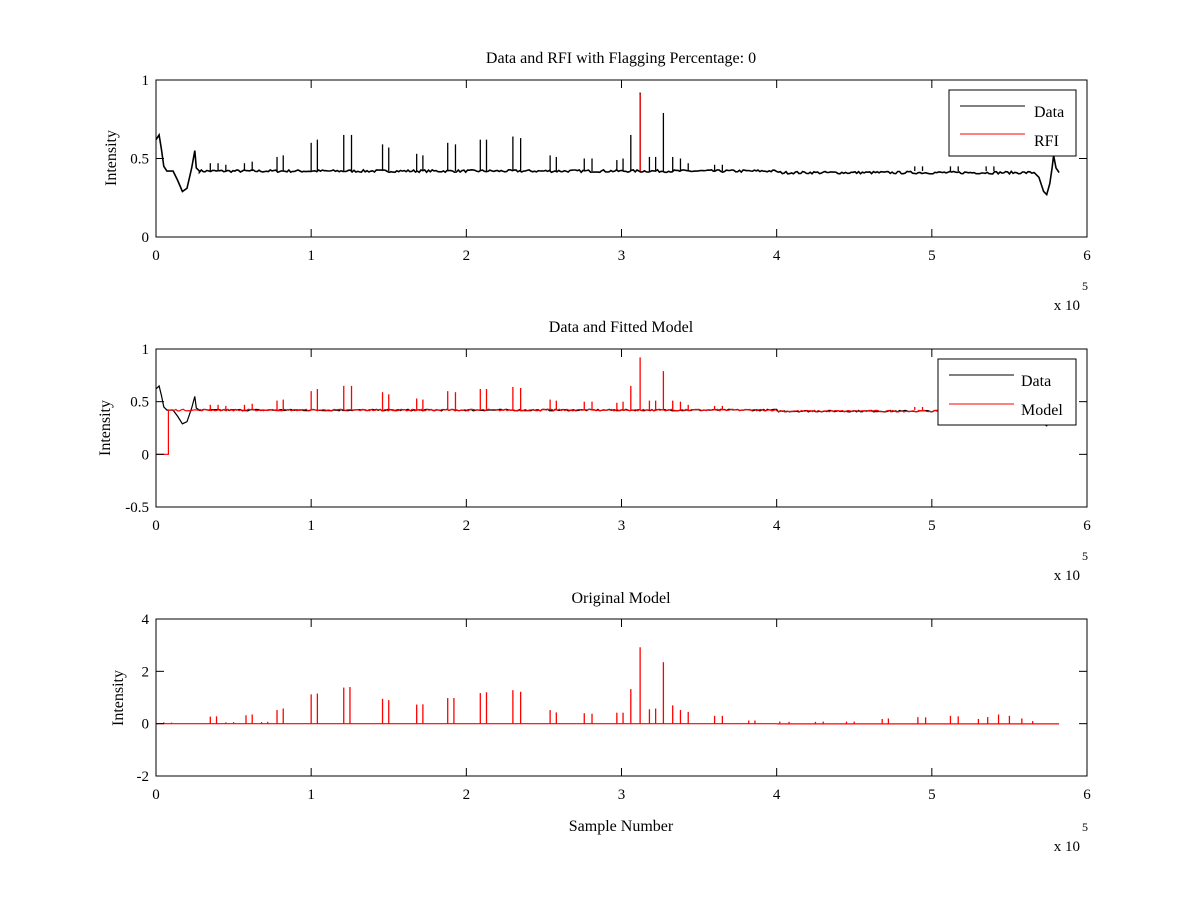  I want to click on series-original-model, so click(608, 686).